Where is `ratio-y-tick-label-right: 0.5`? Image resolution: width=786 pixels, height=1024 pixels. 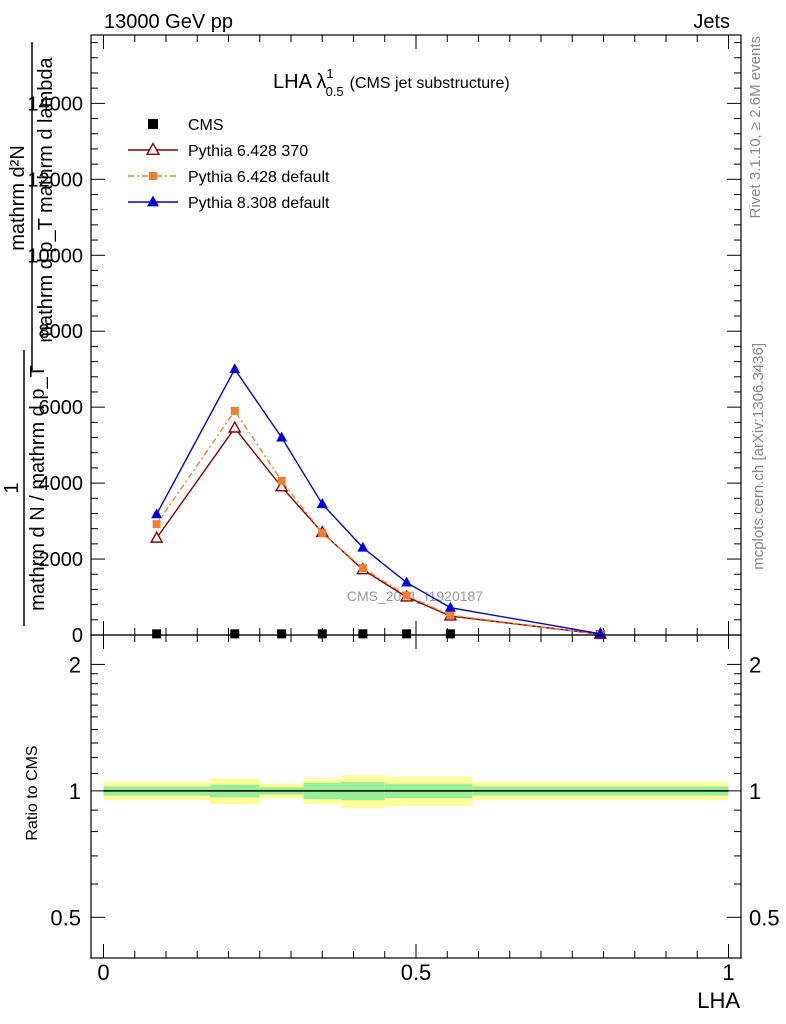 ratio-y-tick-label-right: 0.5 is located at coordinates (764, 917).